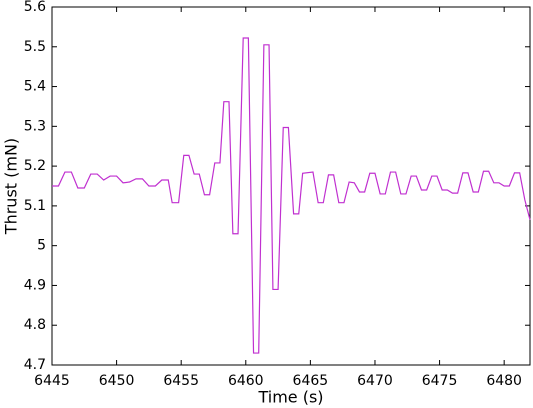 The width and height of the screenshot is (533, 408). Describe the element at coordinates (117, 381) in the screenshot. I see `x-tick-label: 6450` at that location.